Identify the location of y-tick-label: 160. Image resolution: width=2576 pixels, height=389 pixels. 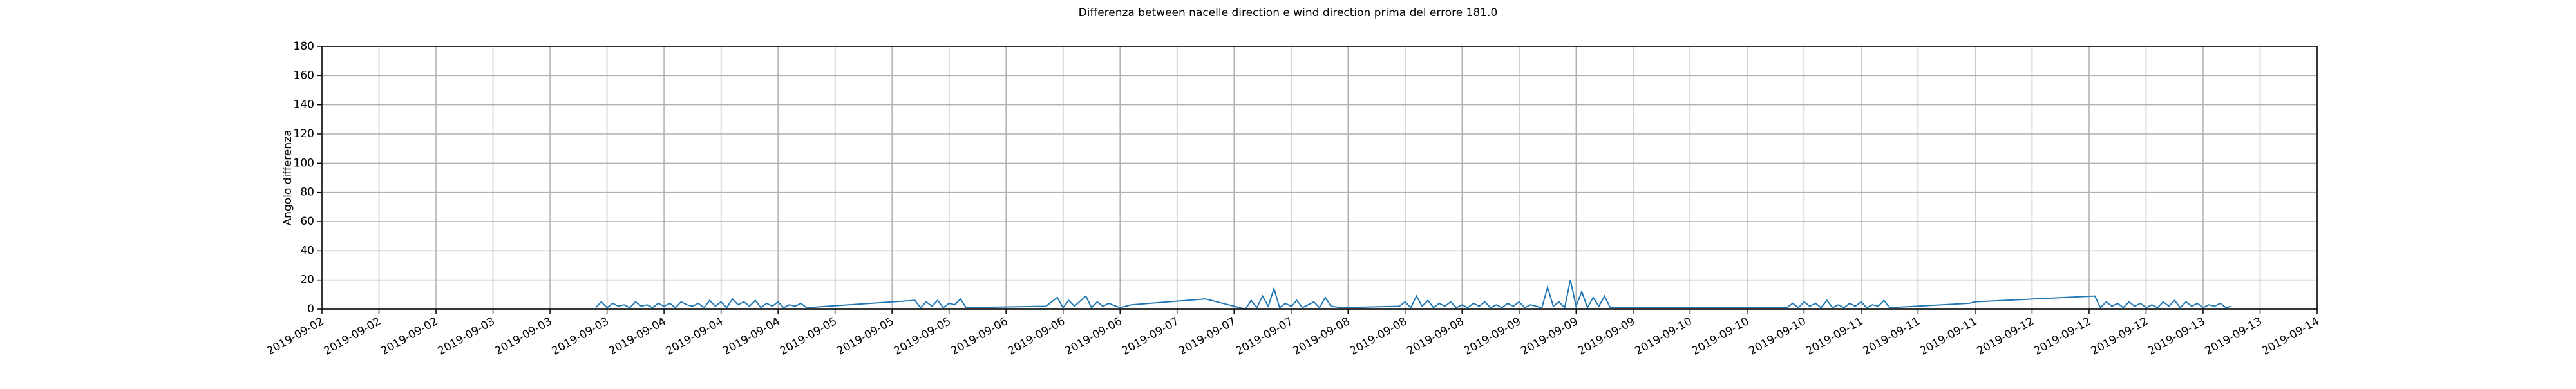
(304, 75).